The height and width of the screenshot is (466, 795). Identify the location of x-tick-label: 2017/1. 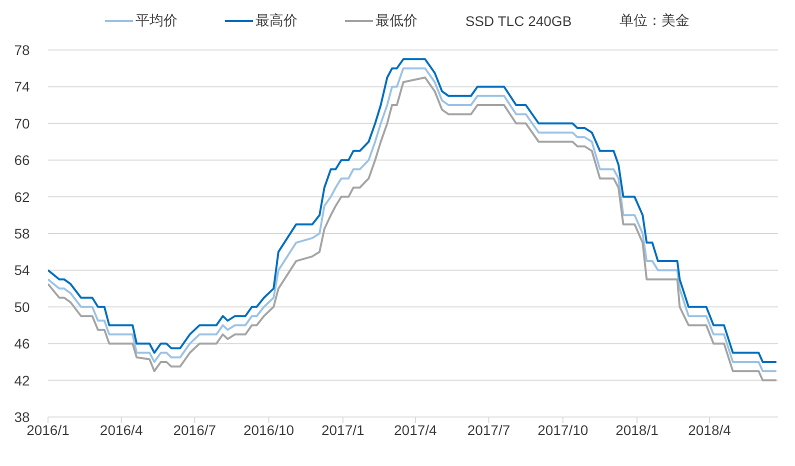
(343, 430).